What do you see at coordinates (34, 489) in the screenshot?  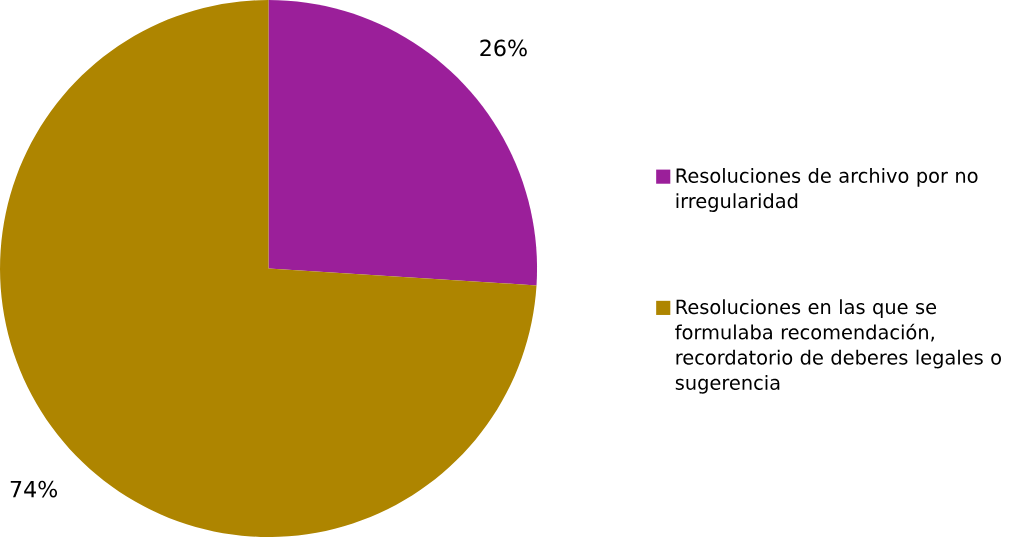 I see `data-label: 74%` at bounding box center [34, 489].